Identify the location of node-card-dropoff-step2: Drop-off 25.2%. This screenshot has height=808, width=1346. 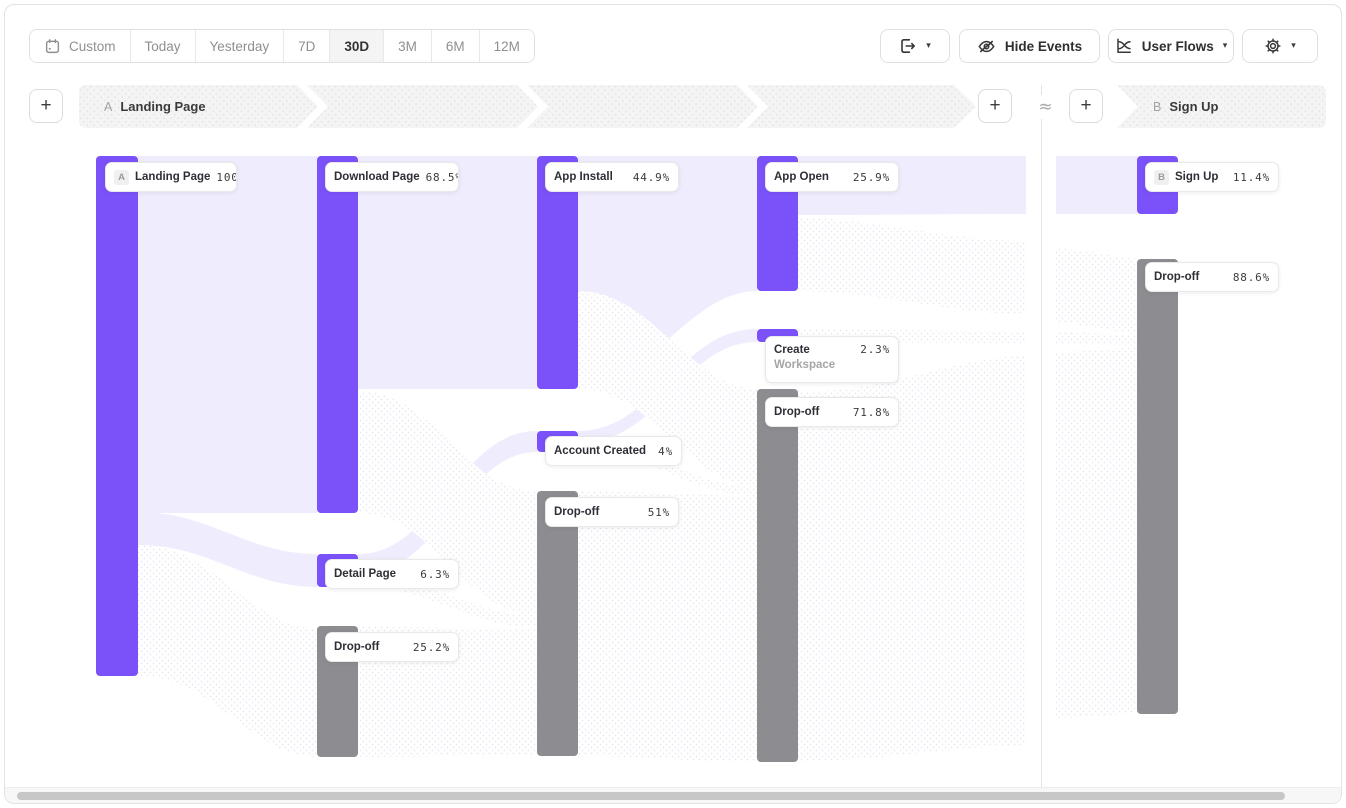
(392, 647).